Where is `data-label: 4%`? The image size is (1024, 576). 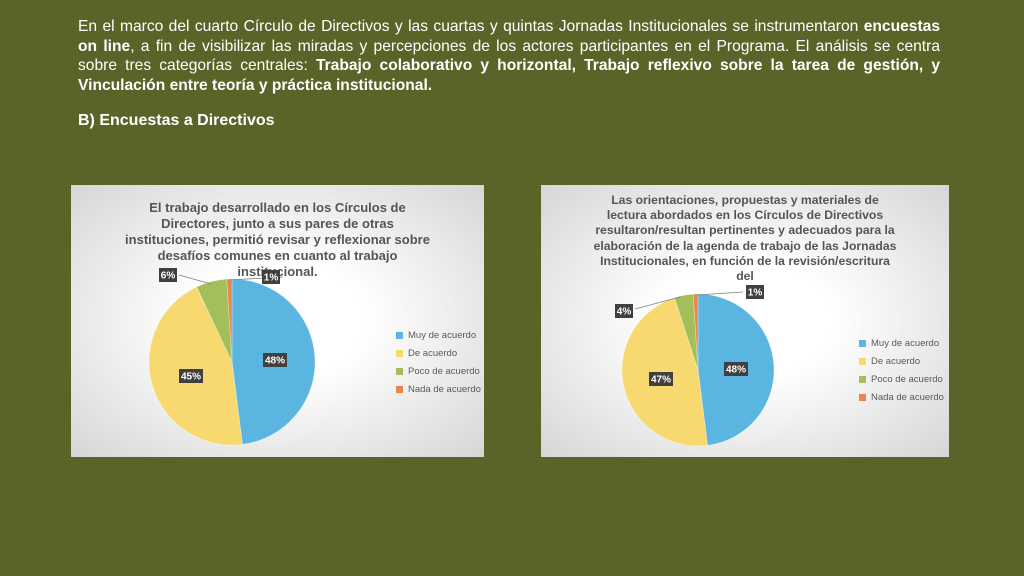 data-label: 4% is located at coordinates (624, 311).